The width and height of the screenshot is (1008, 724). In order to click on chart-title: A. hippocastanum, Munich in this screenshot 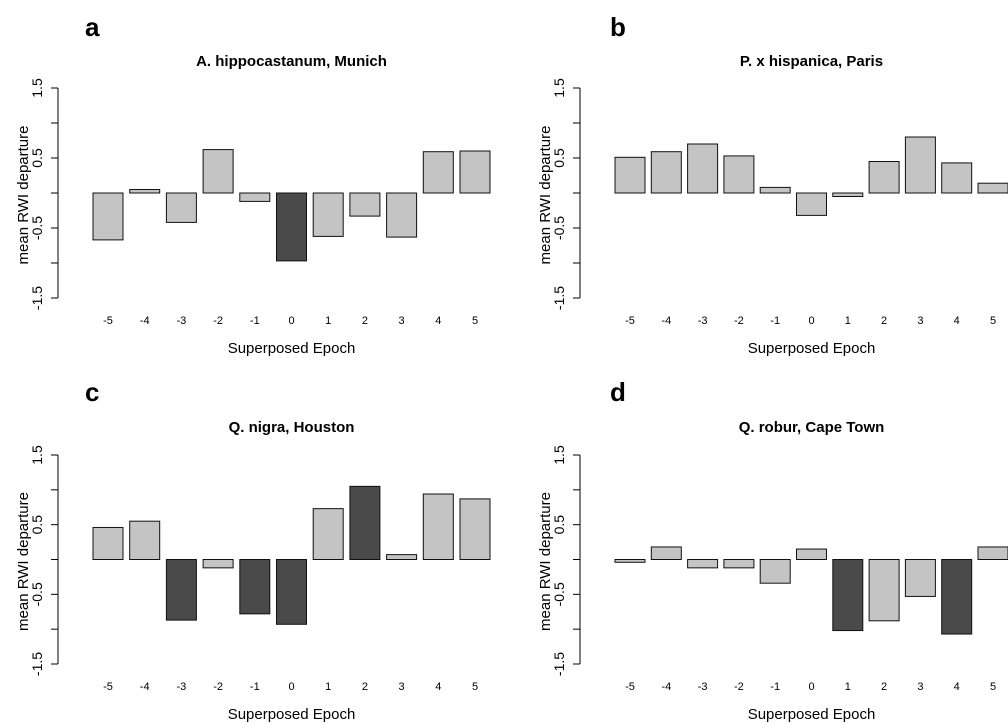, I will do `click(291, 61)`.